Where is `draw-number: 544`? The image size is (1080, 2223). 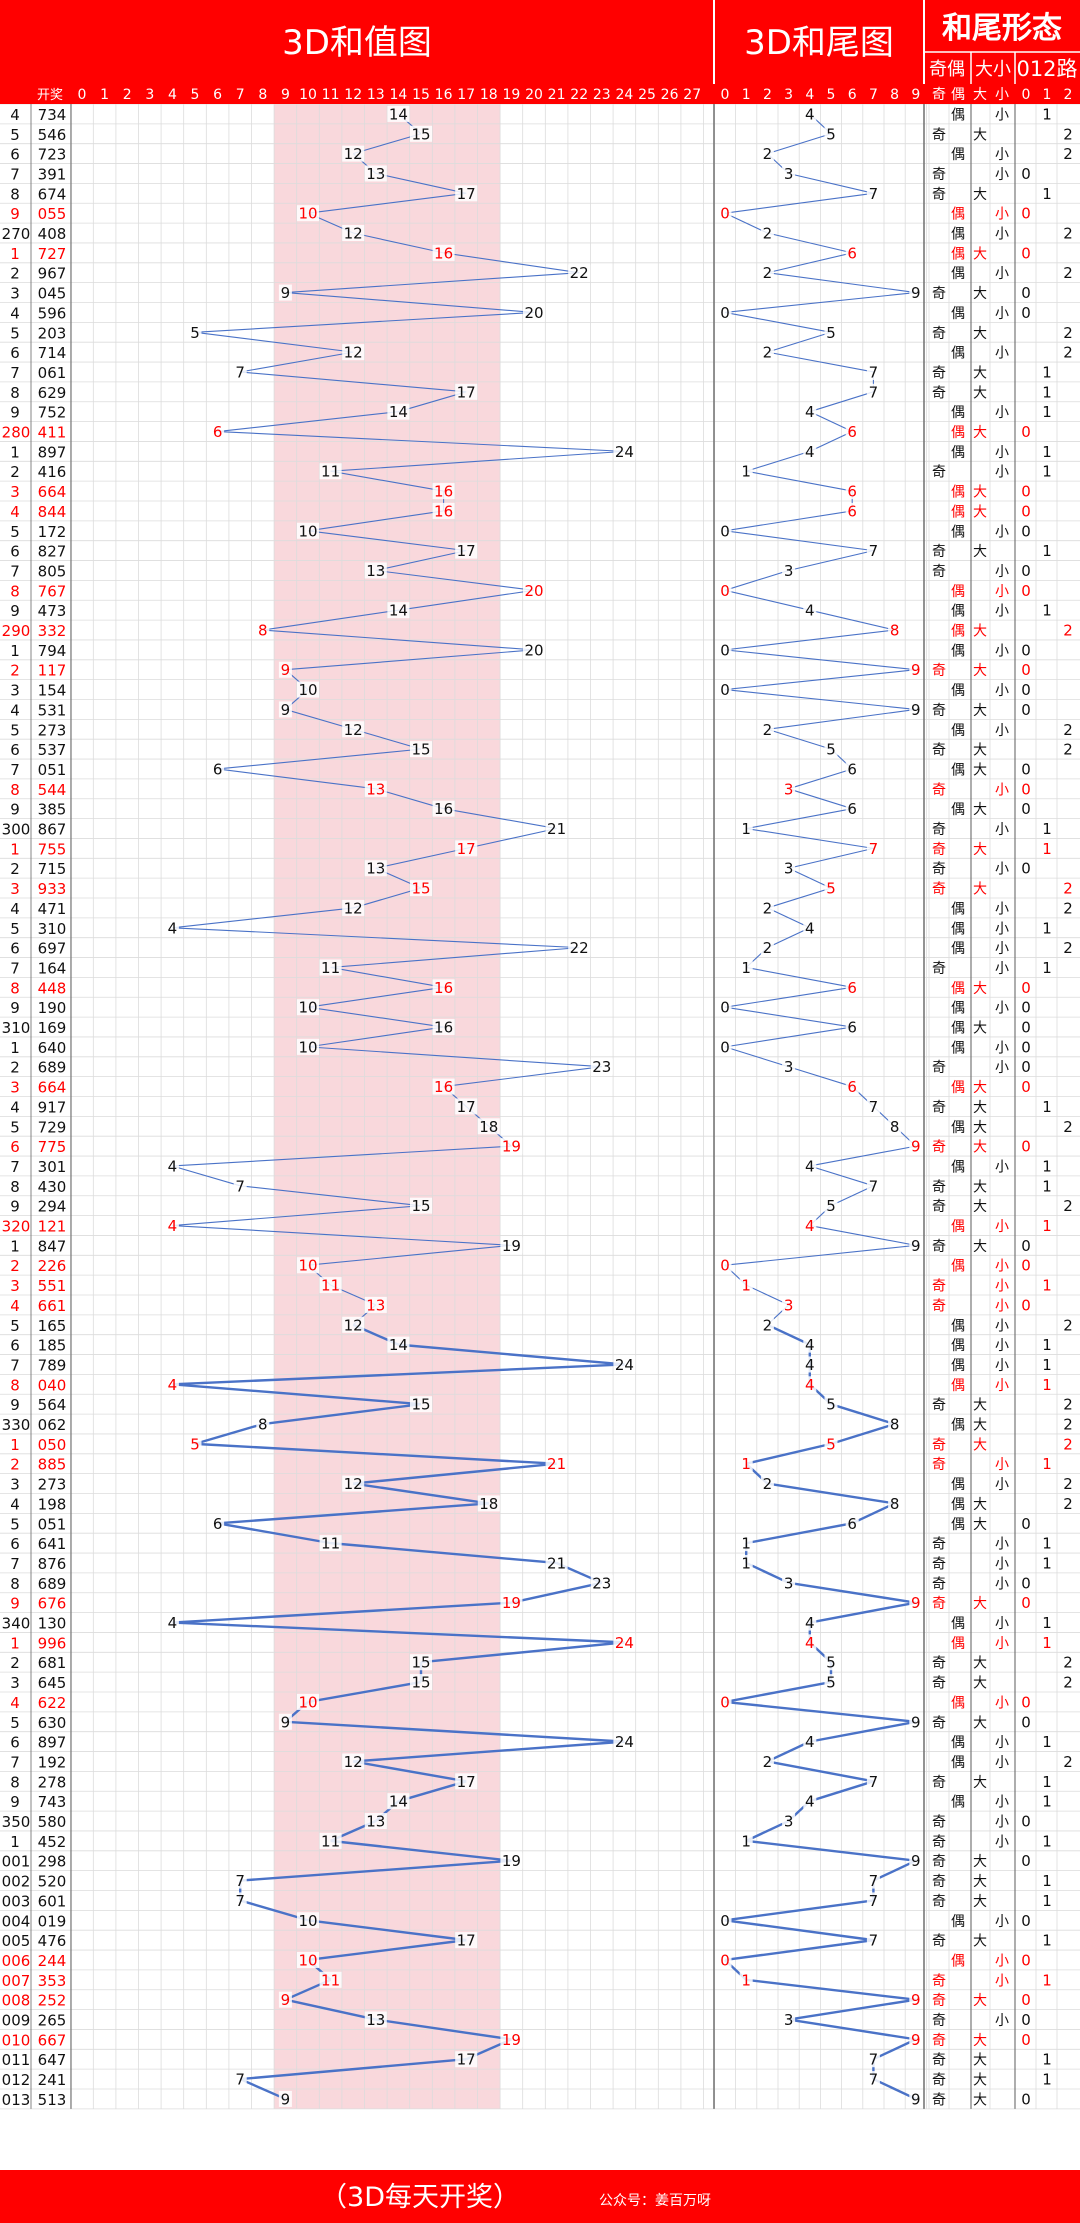 draw-number: 544 is located at coordinates (52, 790).